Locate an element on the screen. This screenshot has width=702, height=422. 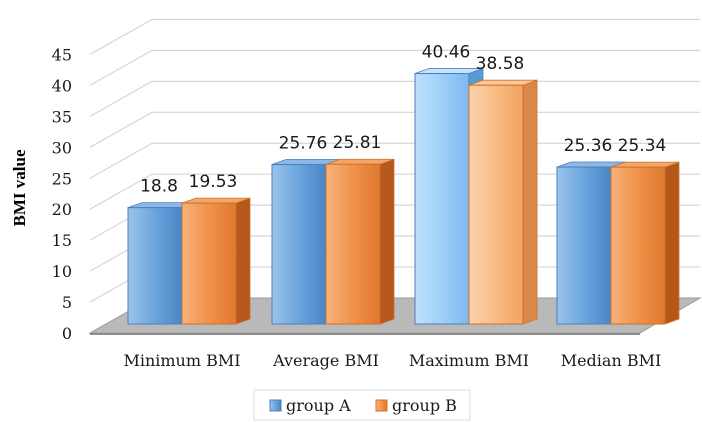
x-category-label: Maximum BMI is located at coordinates (469, 360).